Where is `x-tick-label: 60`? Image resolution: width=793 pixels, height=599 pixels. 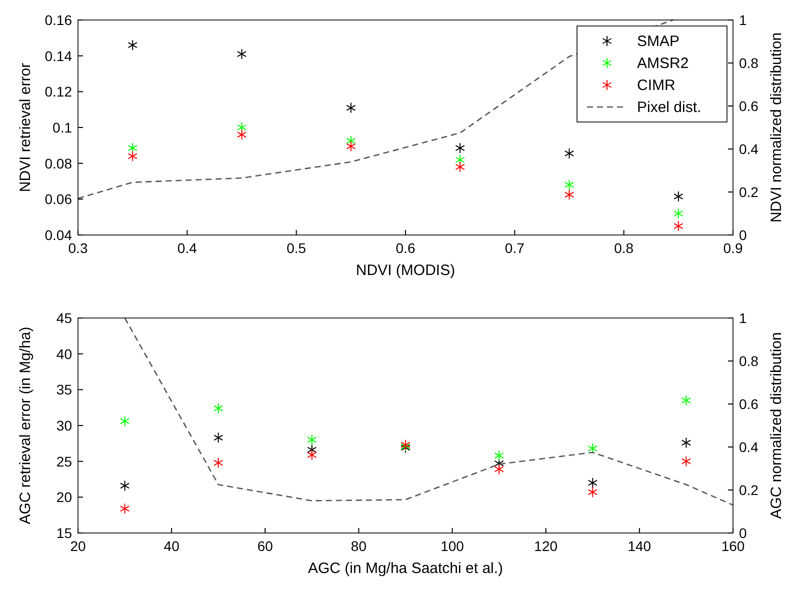
x-tick-label: 60 is located at coordinates (265, 546).